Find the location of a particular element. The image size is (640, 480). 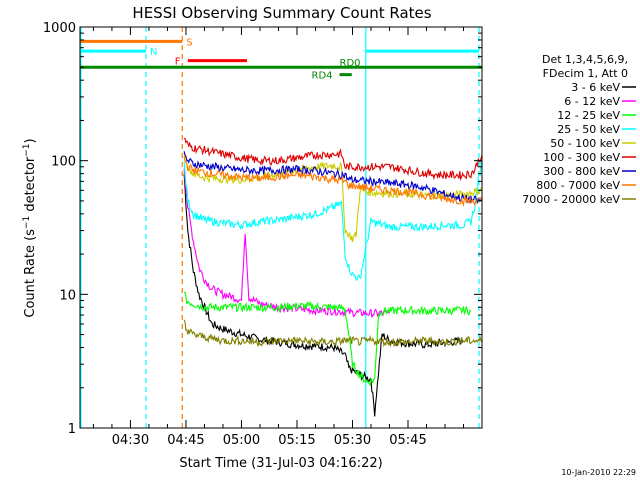

legend-label: 800 - 7000 keV is located at coordinates (578, 185).